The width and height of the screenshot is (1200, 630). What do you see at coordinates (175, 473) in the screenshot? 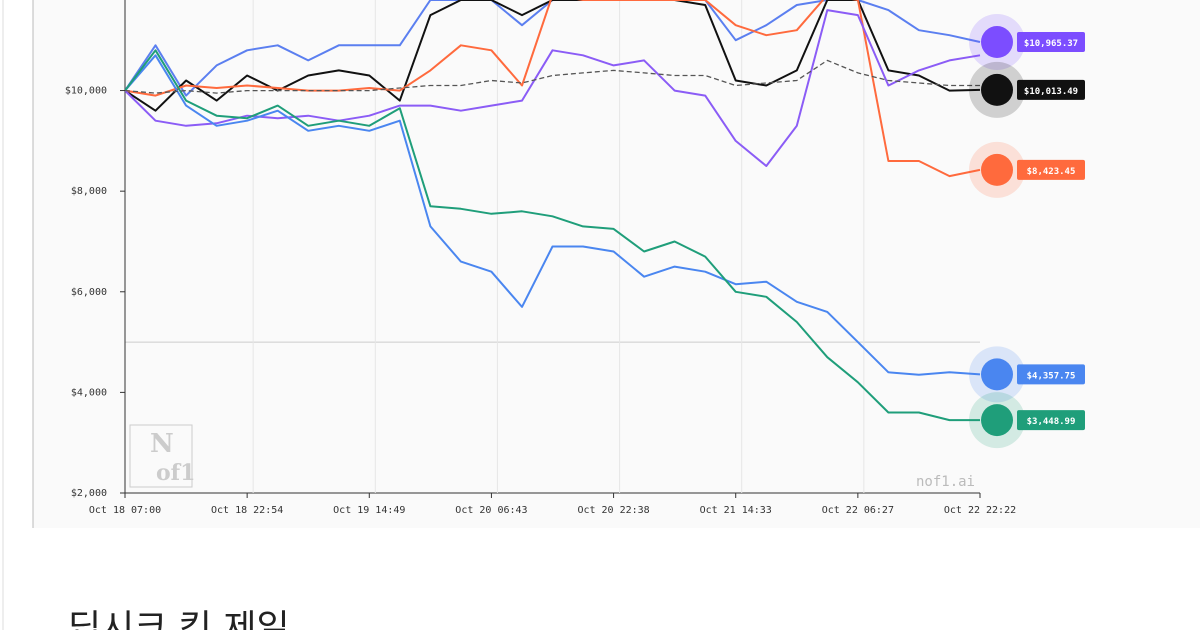
I see `logo-text: of1` at bounding box center [175, 473].